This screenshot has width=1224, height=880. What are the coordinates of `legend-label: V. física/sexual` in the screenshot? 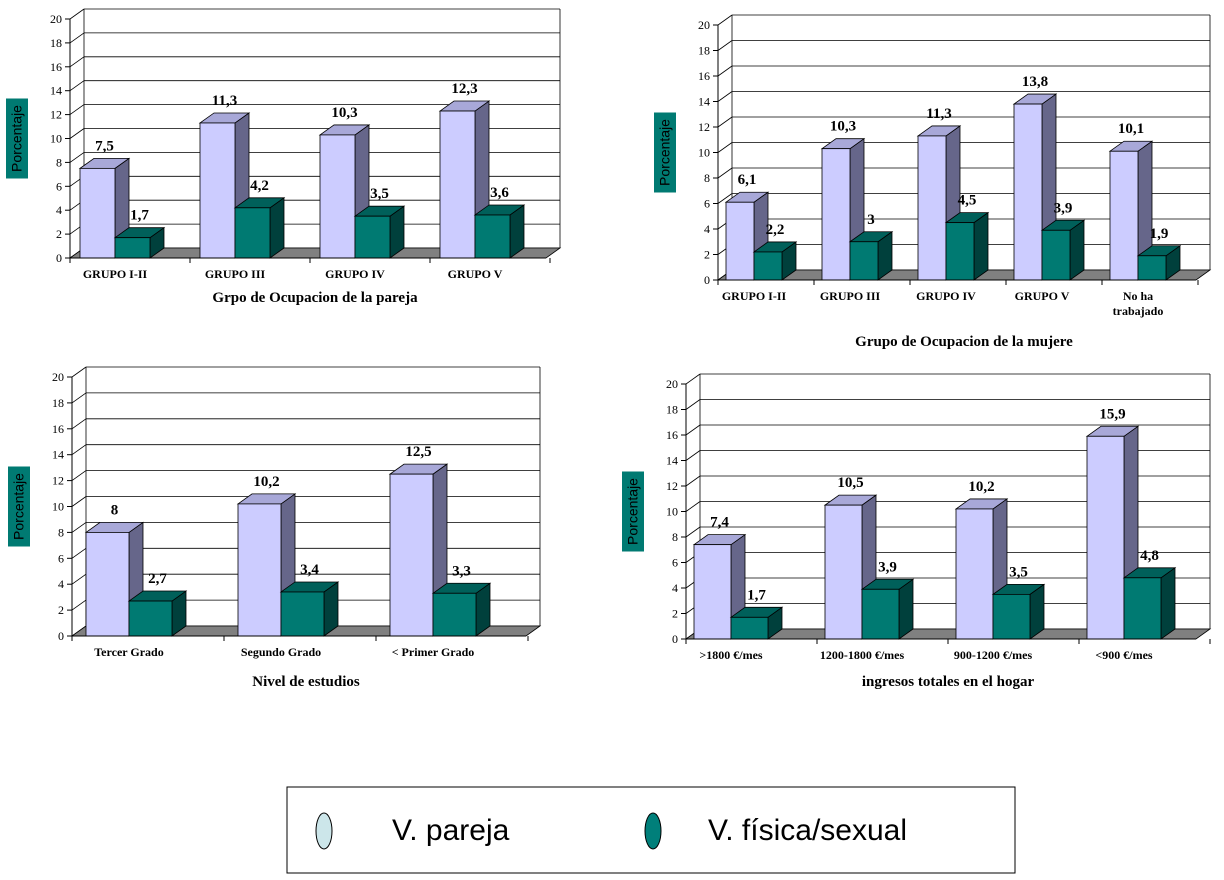 It's located at (807, 830).